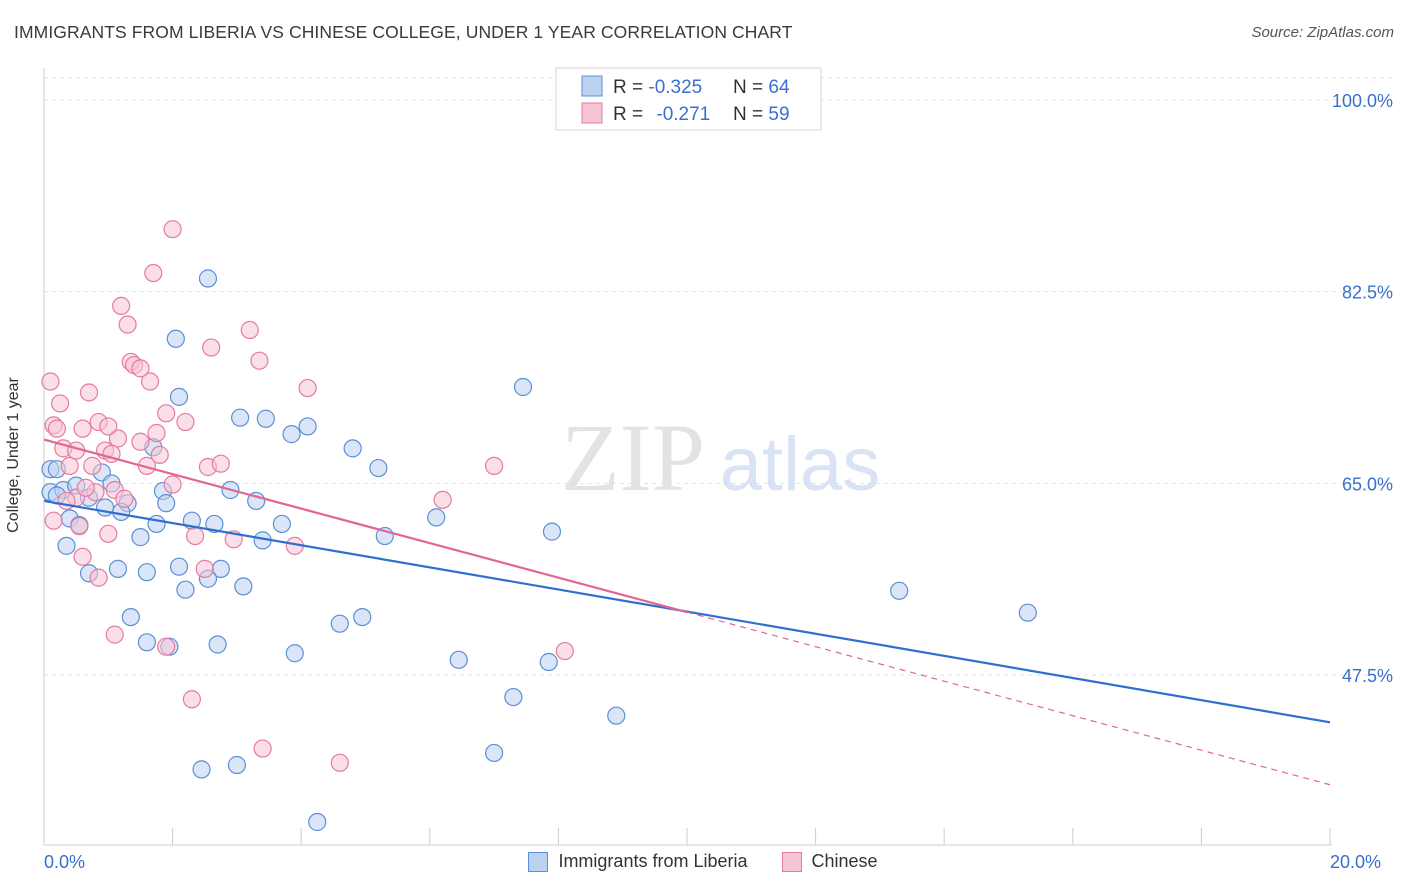 The width and height of the screenshot is (1406, 892). Describe the element at coordinates (1367, 676) in the screenshot. I see `y-tick-label: 47.5%` at that location.